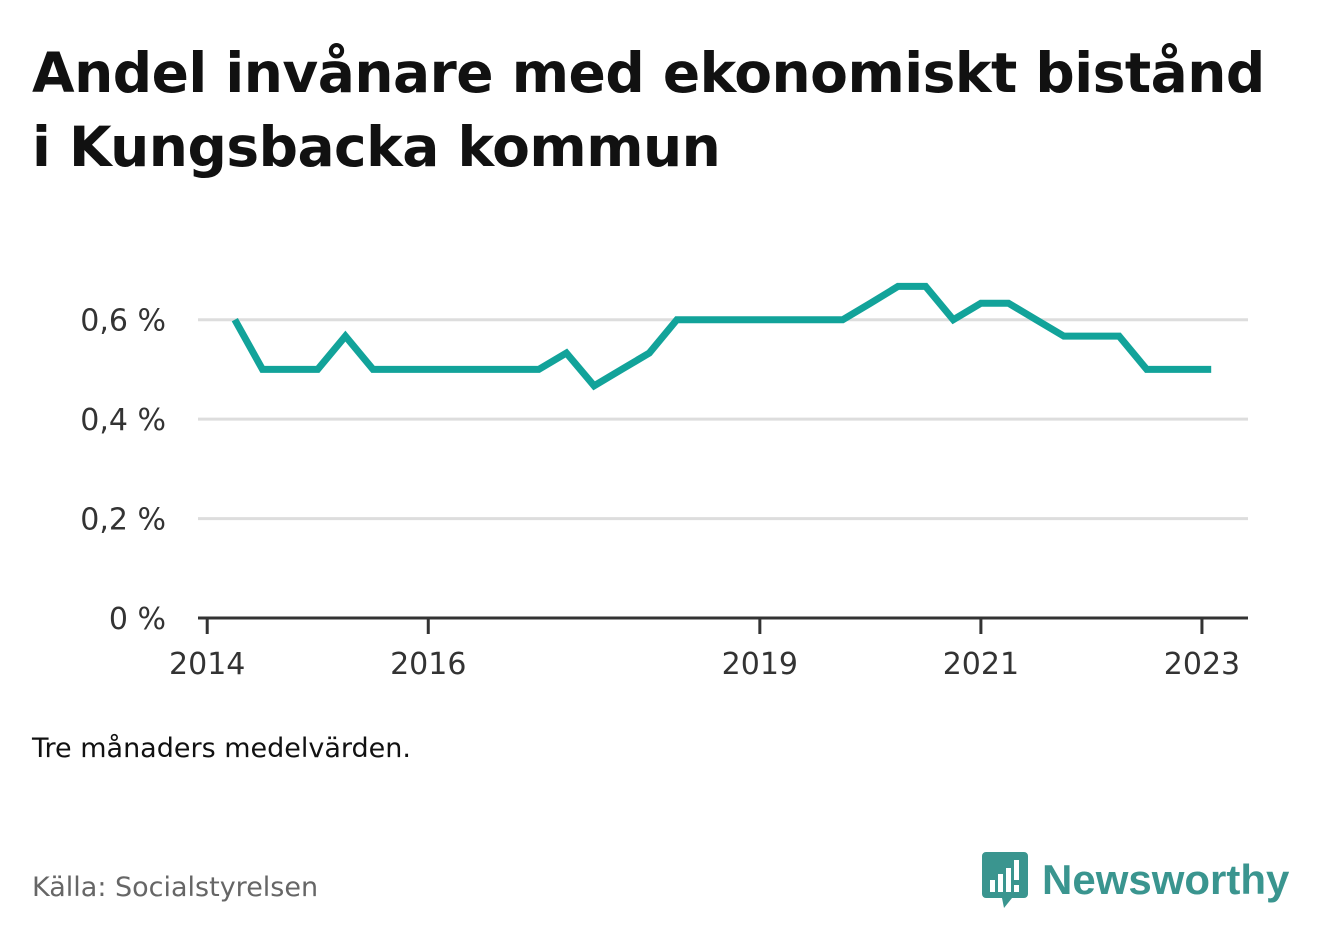 Image resolution: width=1322 pixels, height=939 pixels. What do you see at coordinates (123, 520) in the screenshot?
I see `y-tick-label: 0,2 %` at bounding box center [123, 520].